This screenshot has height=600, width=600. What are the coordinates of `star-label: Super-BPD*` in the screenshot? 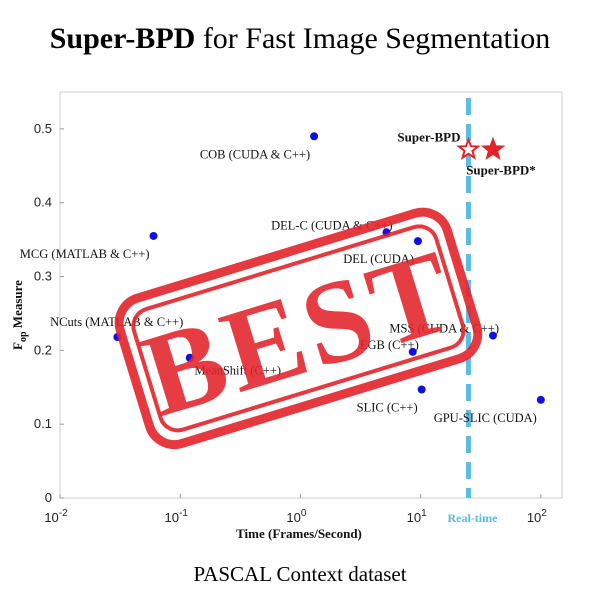 It's located at (501, 170).